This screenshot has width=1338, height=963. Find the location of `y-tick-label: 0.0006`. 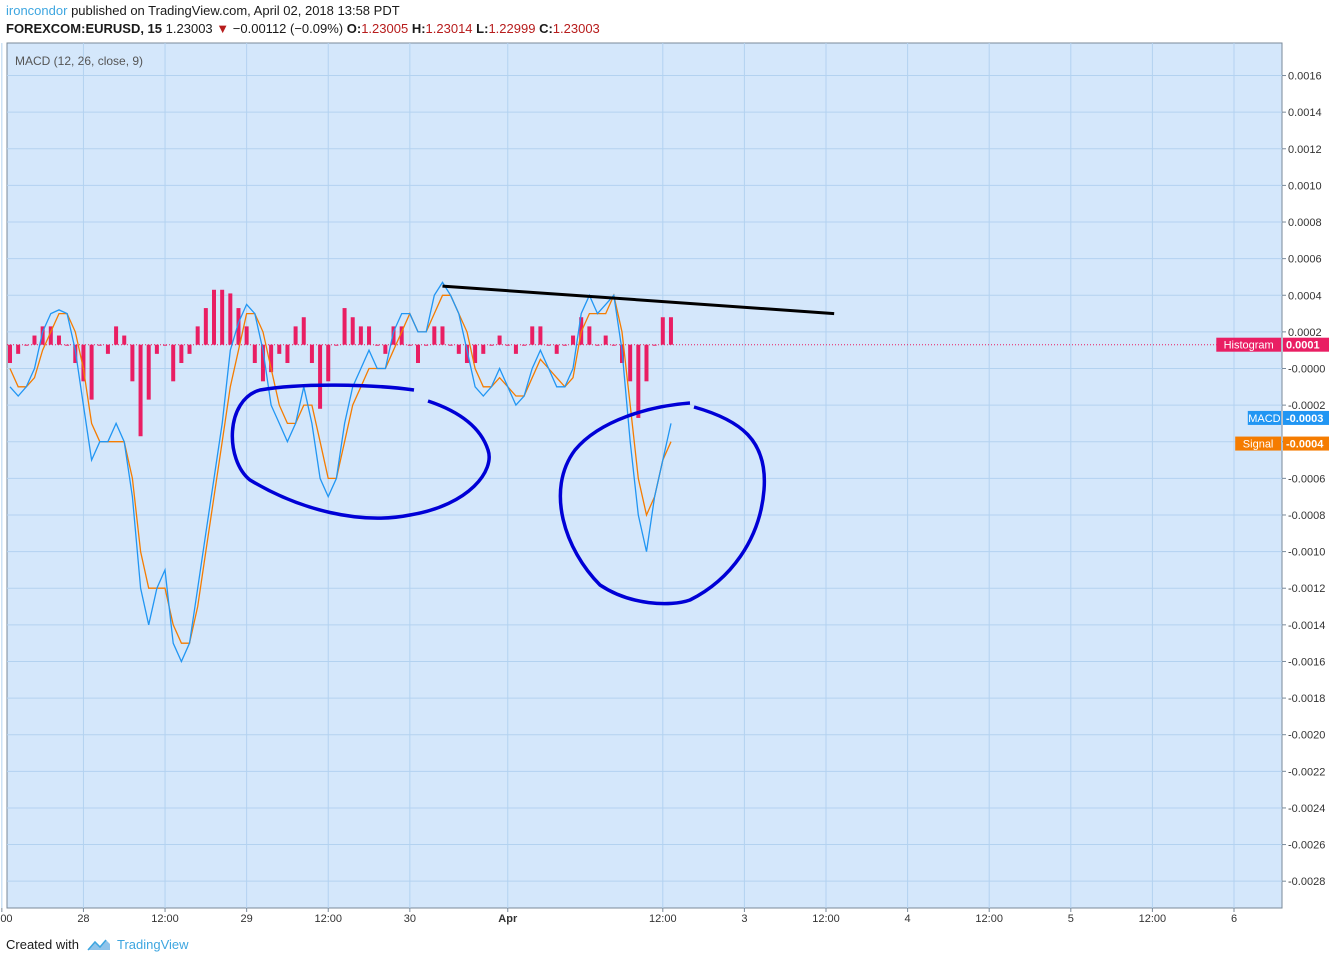

y-tick-label: 0.0006 is located at coordinates (1305, 260).